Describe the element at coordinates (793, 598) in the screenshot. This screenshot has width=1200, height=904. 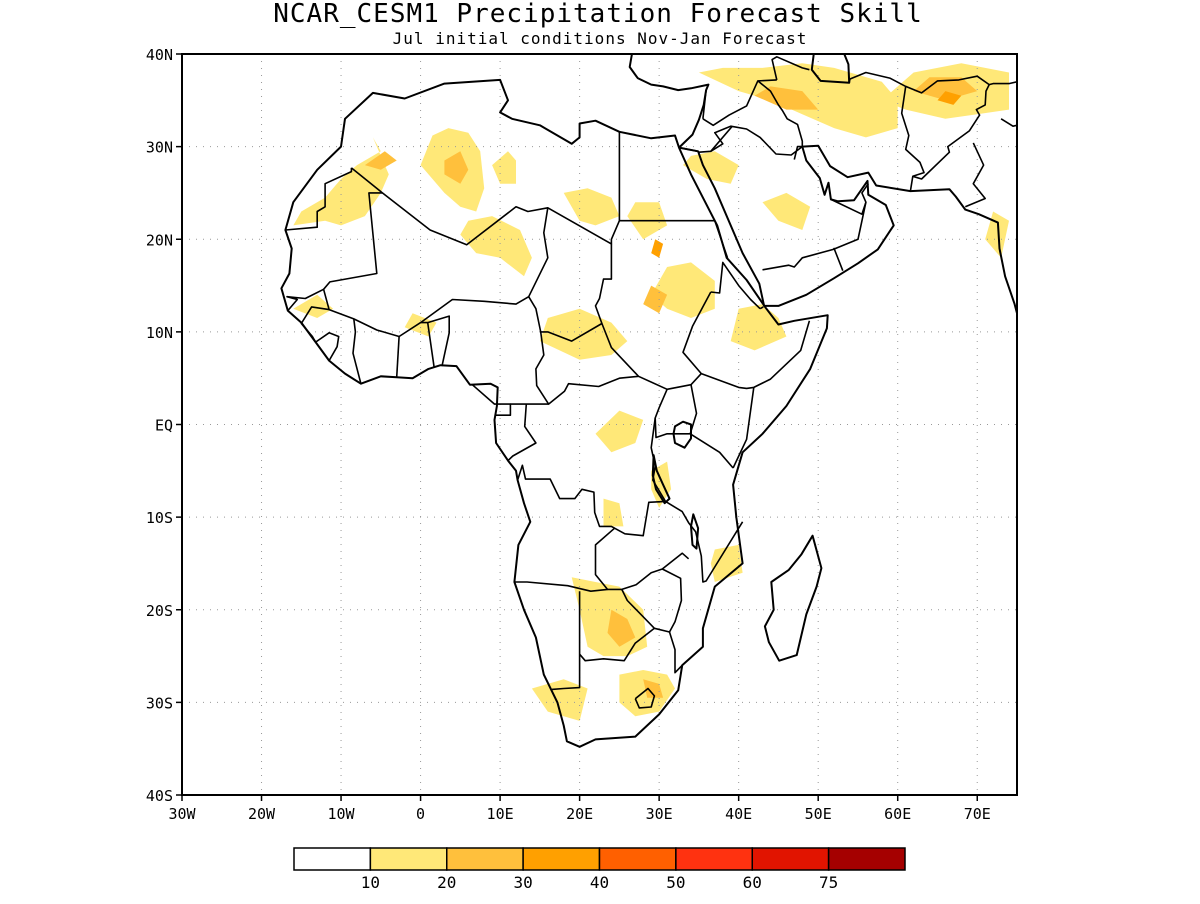
I see `madagascar-coastline` at that location.